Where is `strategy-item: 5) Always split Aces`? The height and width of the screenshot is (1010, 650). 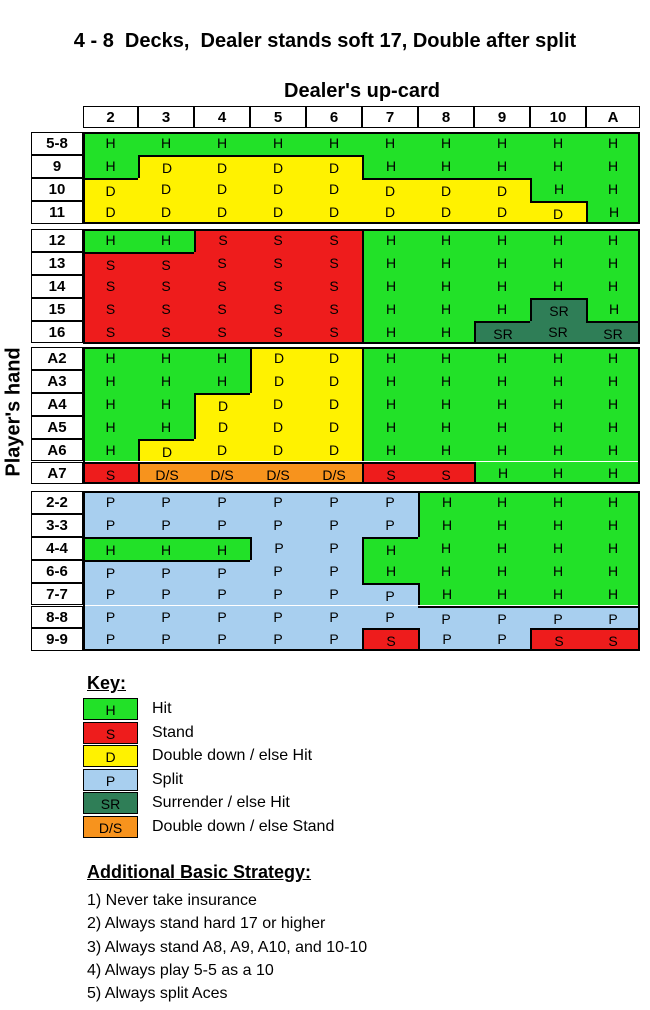
strategy-item: 5) Always split Aces is located at coordinates (157, 994).